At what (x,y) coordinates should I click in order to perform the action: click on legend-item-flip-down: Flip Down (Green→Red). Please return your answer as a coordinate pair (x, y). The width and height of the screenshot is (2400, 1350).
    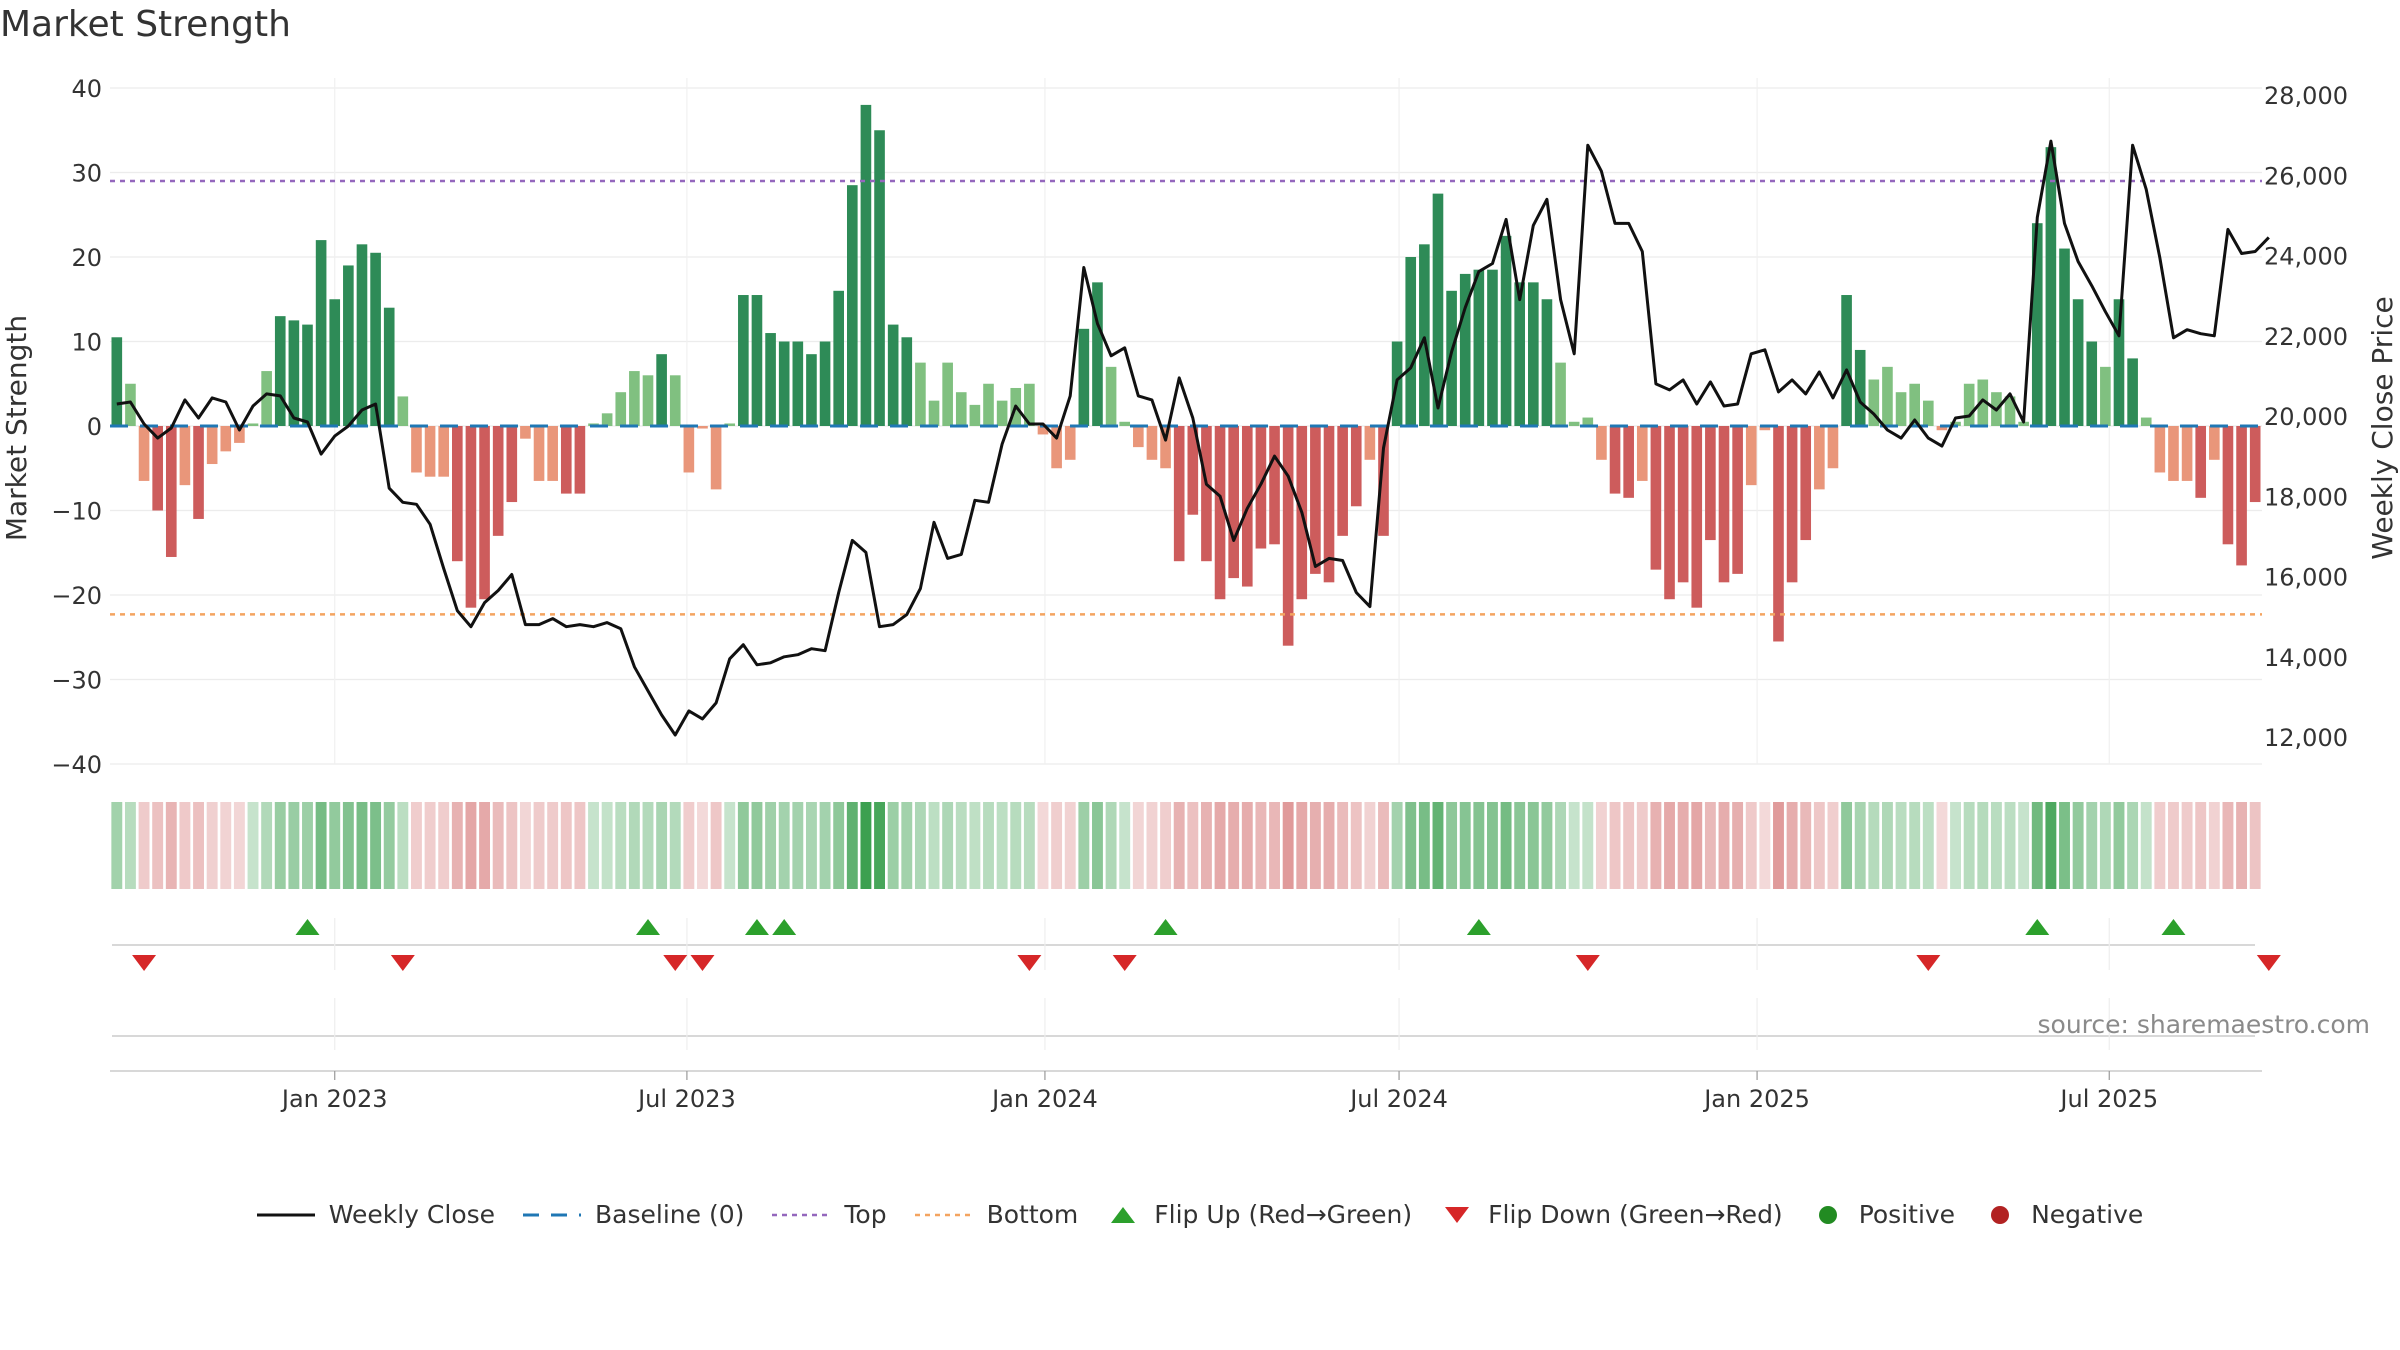
    Looking at the image, I should click on (1611, 1214).